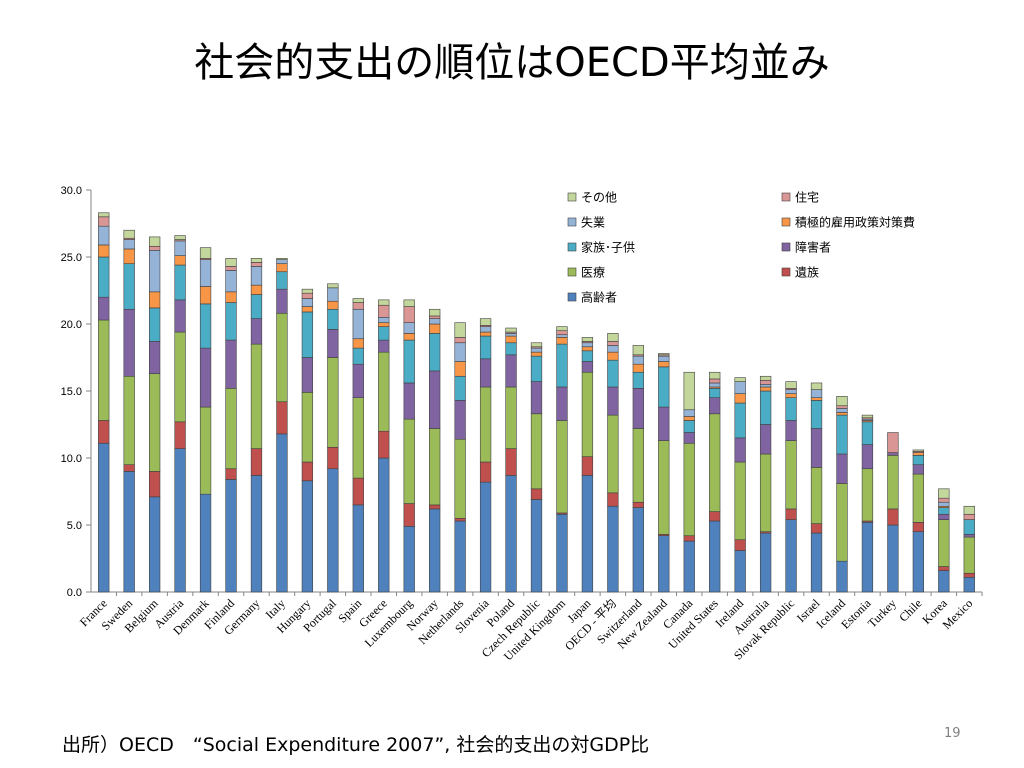 This screenshot has height=768, width=1024. What do you see at coordinates (807, 197) in the screenshot?
I see `legend-label: 住宅` at bounding box center [807, 197].